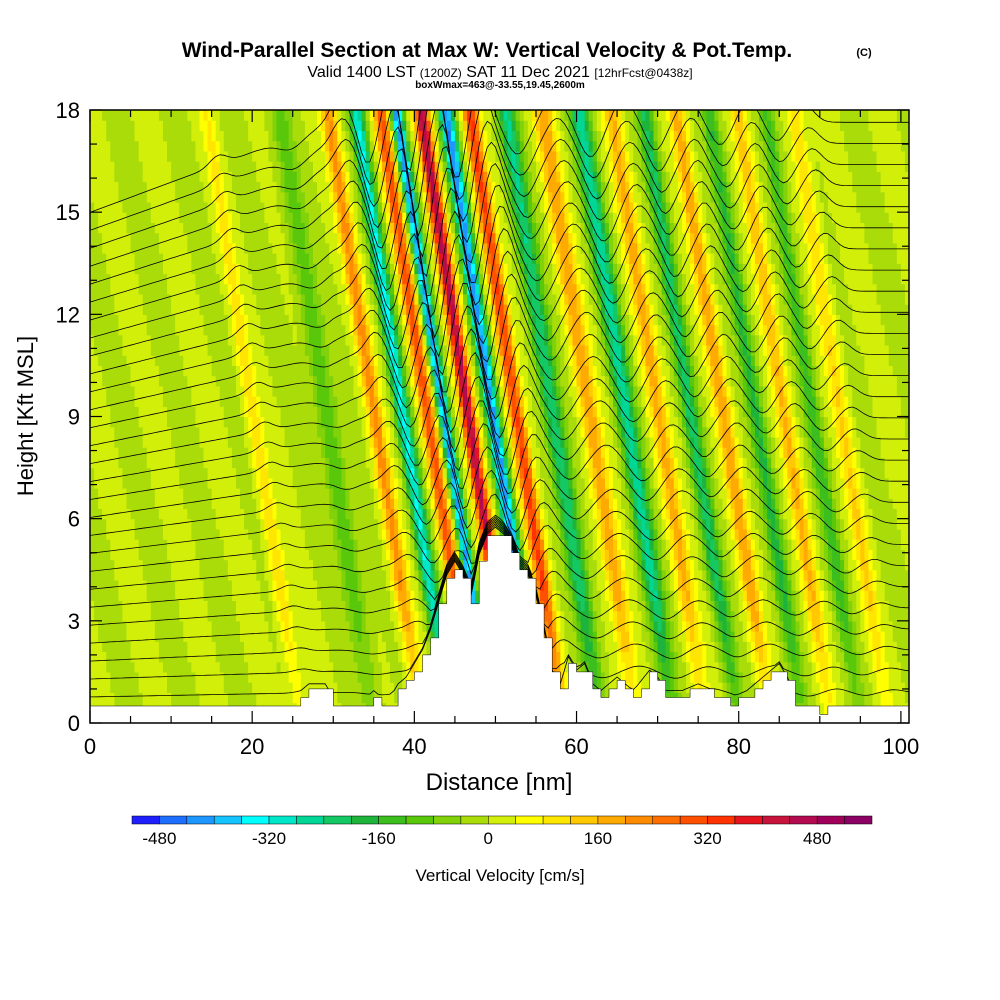  Describe the element at coordinates (499, 782) in the screenshot. I see `x-axis-label: Distance [nm]` at that location.